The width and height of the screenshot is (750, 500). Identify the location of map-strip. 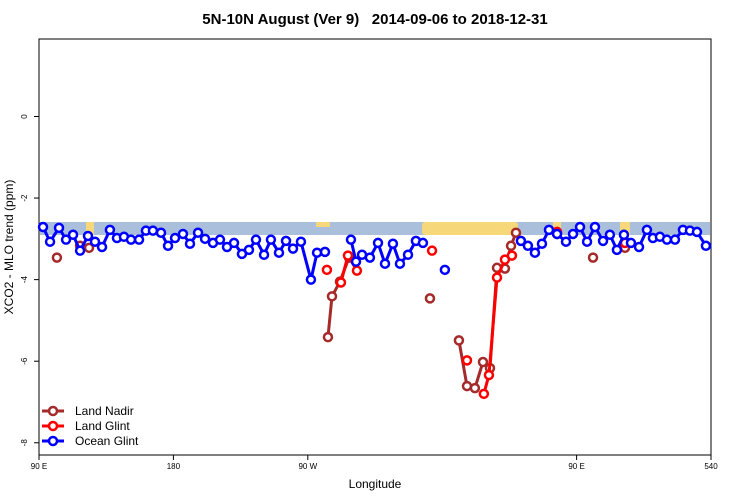
(375, 228).